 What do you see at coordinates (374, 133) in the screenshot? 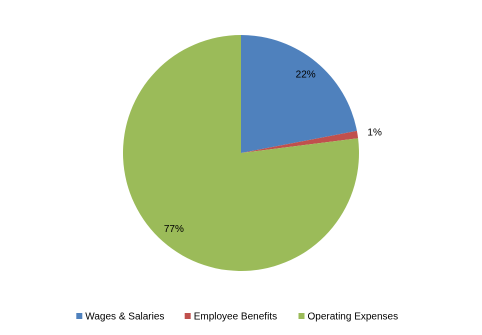
I see `data-label: 1%` at bounding box center [374, 133].